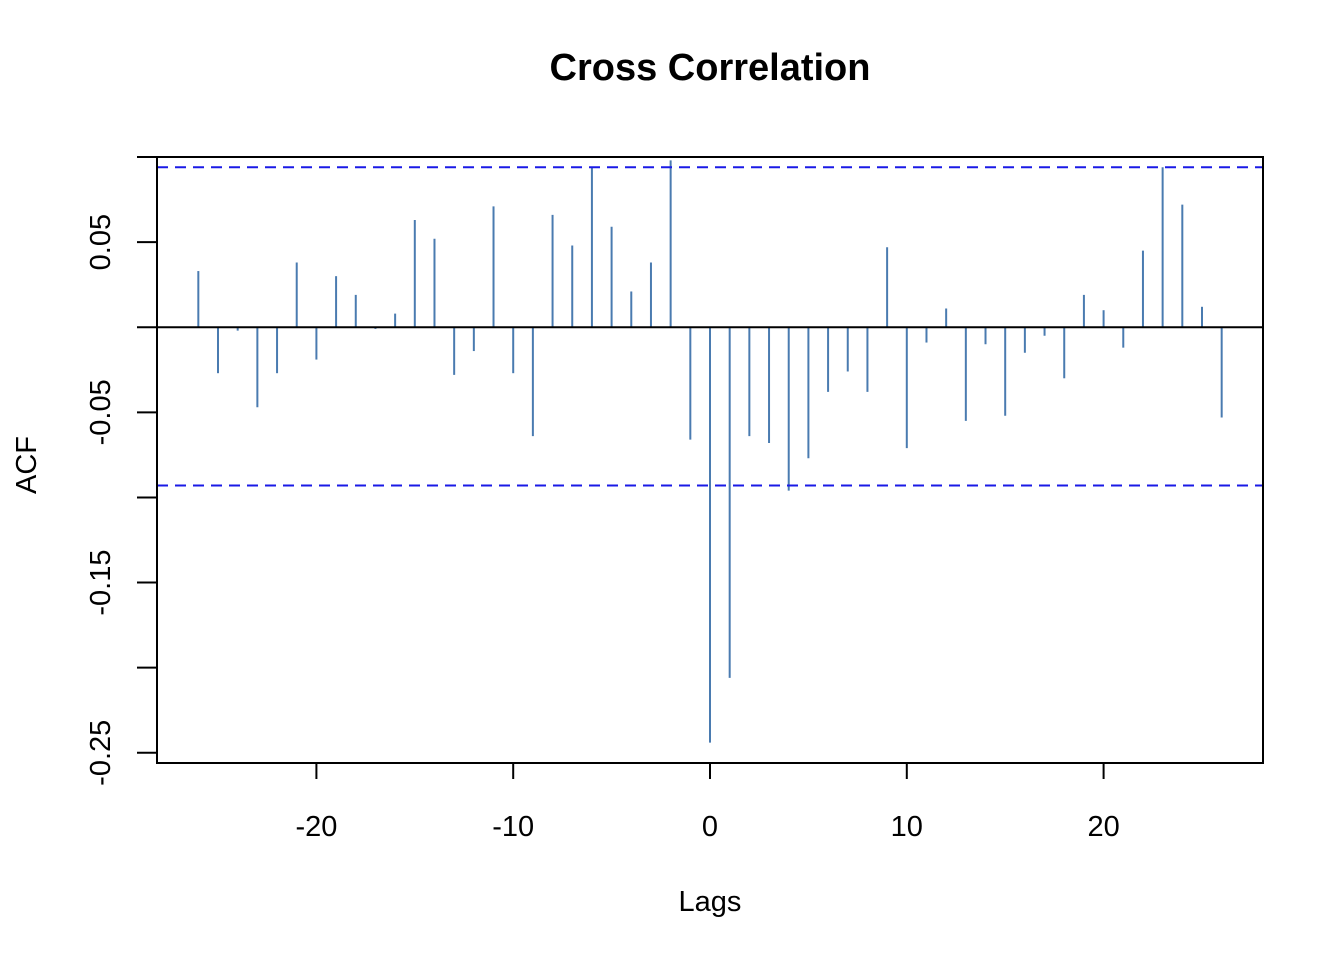 Image resolution: width=1344 pixels, height=960 pixels. I want to click on y-axis: 0.05 -0.05 -0.15 -0.25, so click(121, 471).